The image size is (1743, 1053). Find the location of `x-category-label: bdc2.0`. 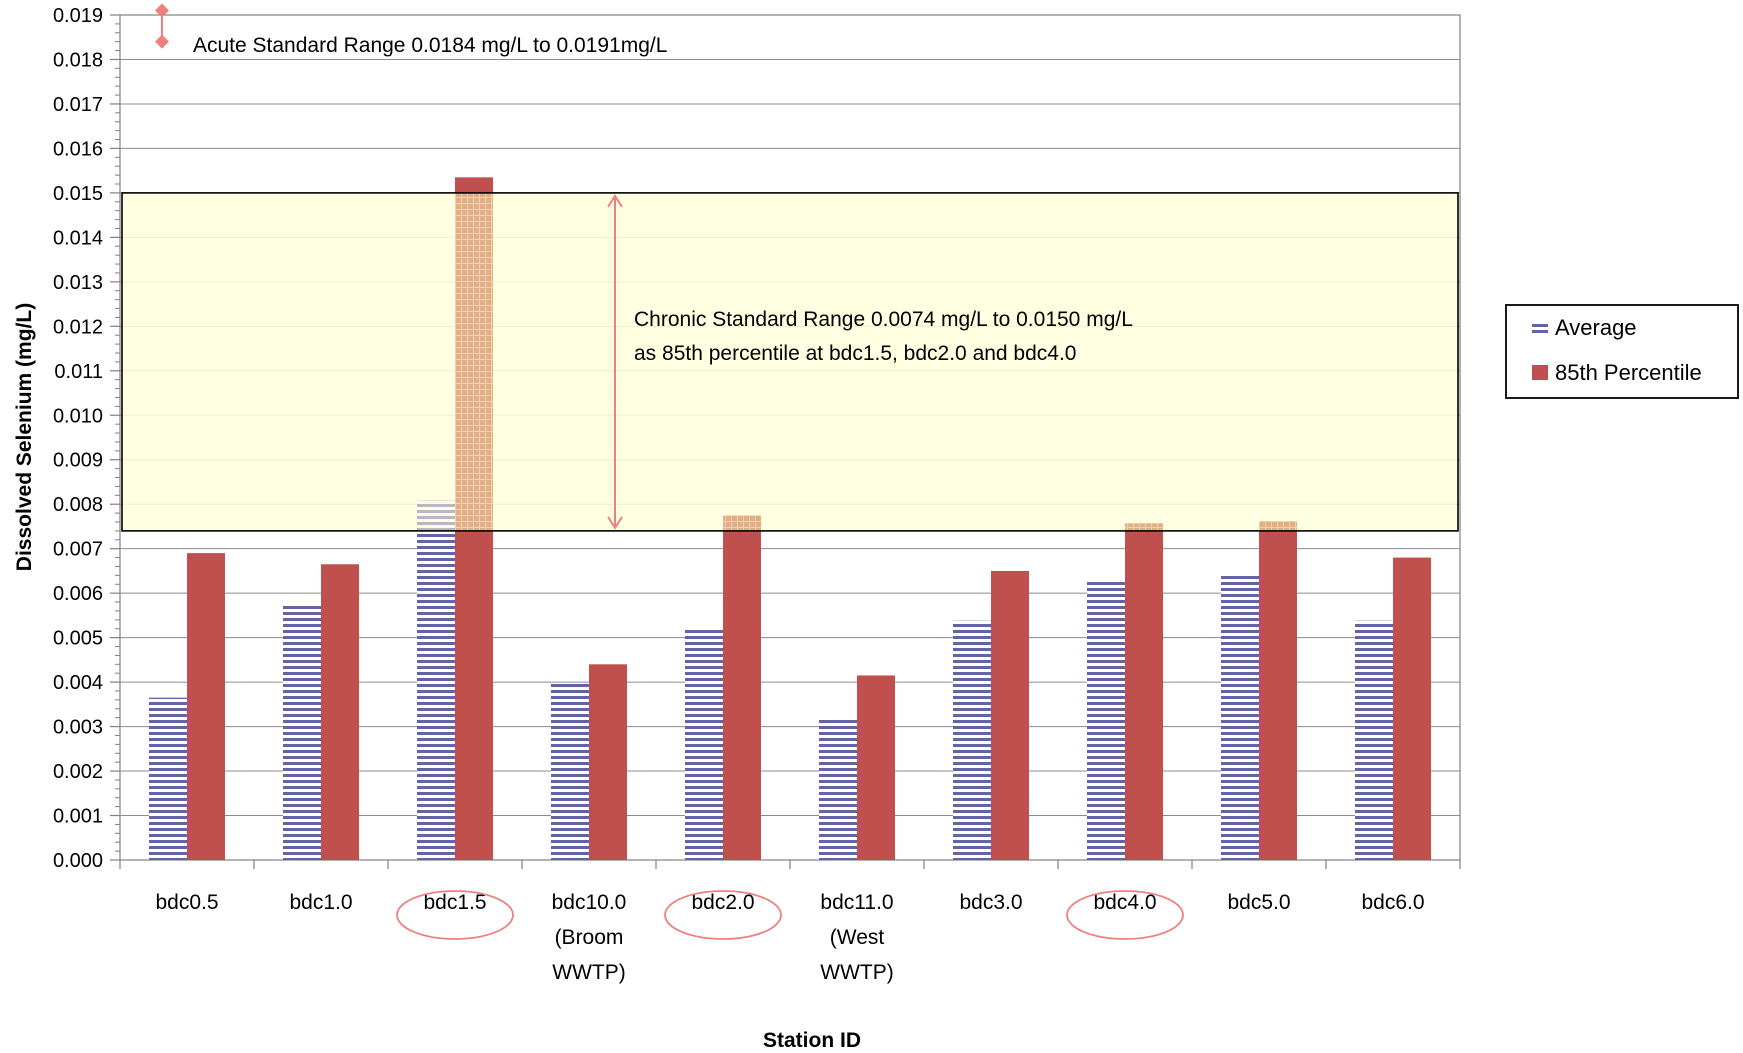

x-category-label: bdc2.0 is located at coordinates (722, 902).